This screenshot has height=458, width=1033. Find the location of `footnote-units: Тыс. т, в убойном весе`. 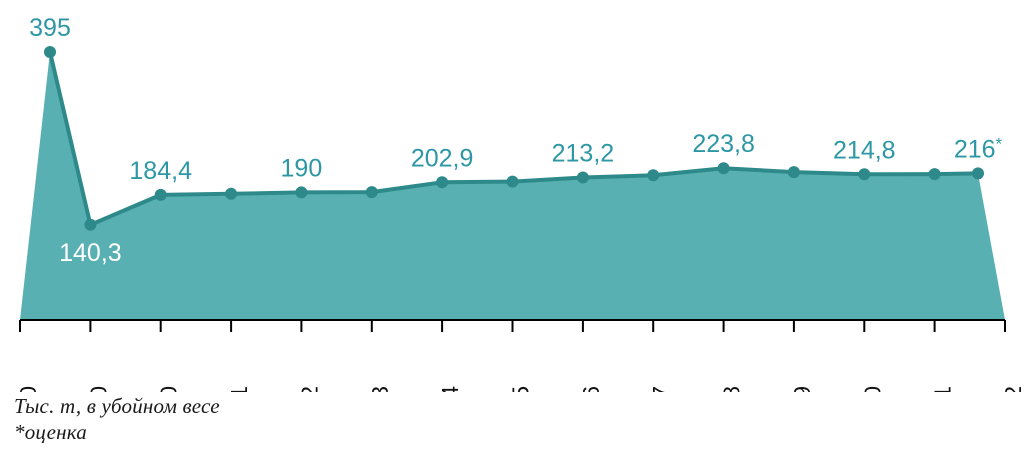

footnote-units: Тыс. т, в убойном весе is located at coordinates (117, 406).